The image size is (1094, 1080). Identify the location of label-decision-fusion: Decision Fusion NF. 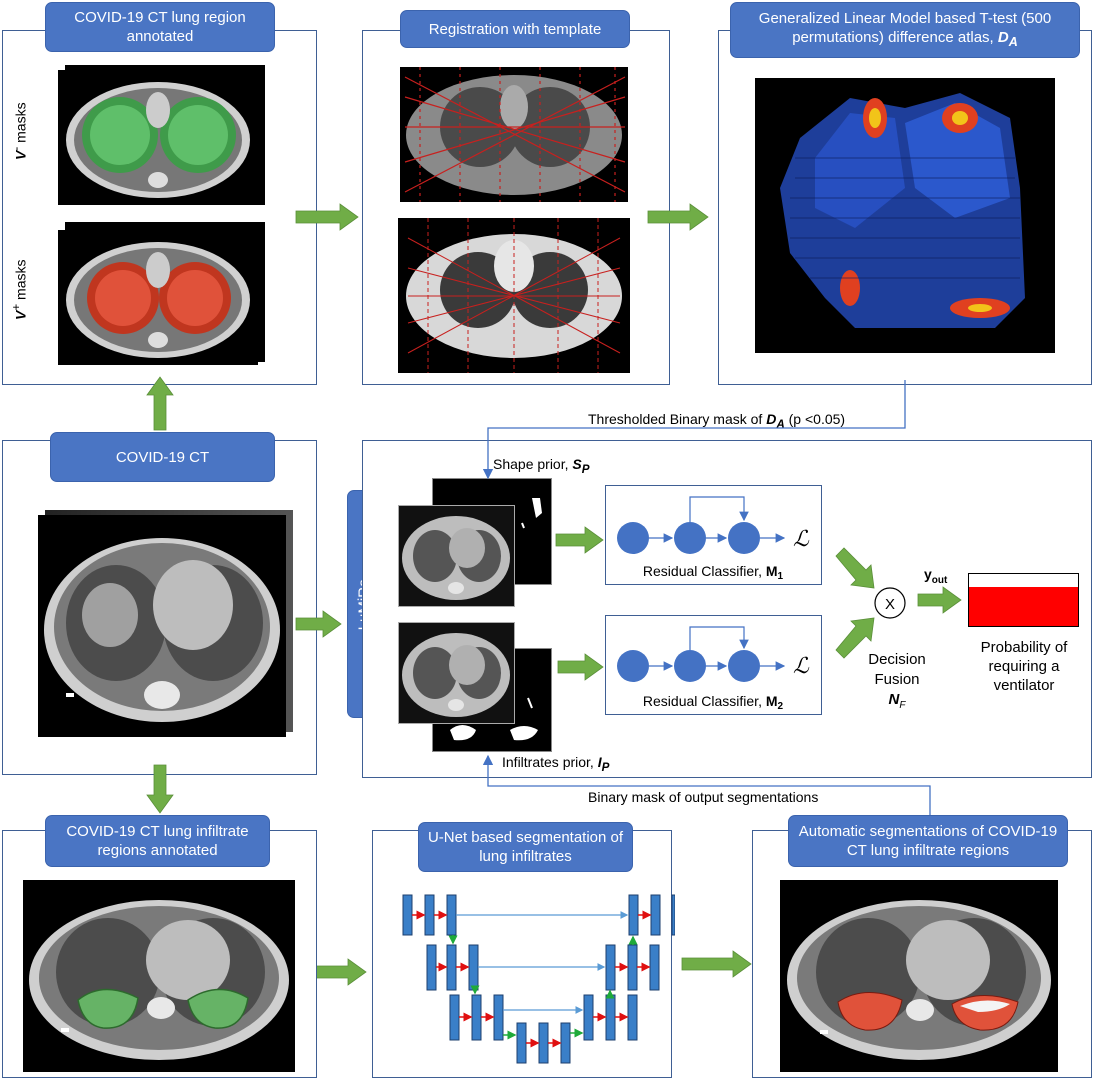
(897, 681).